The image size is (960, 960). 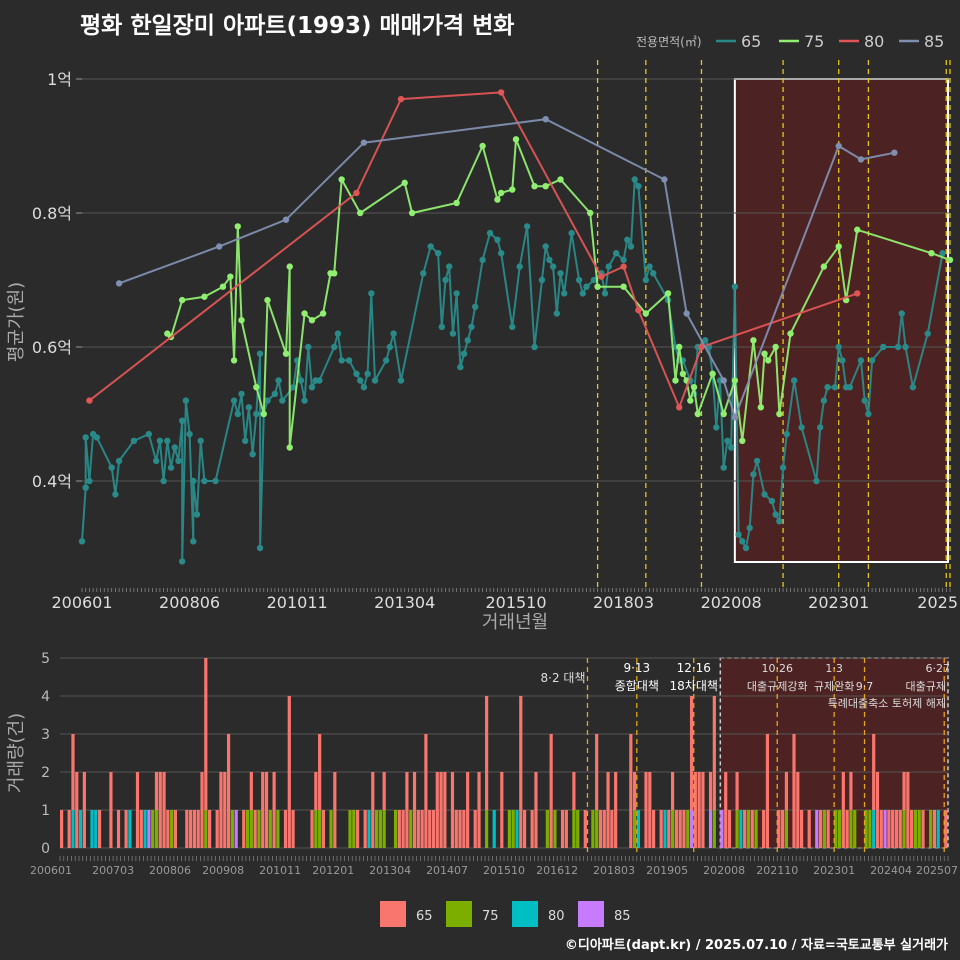 What do you see at coordinates (223, 870) in the screenshot?
I see `x-tick-label: 200908` at bounding box center [223, 870].